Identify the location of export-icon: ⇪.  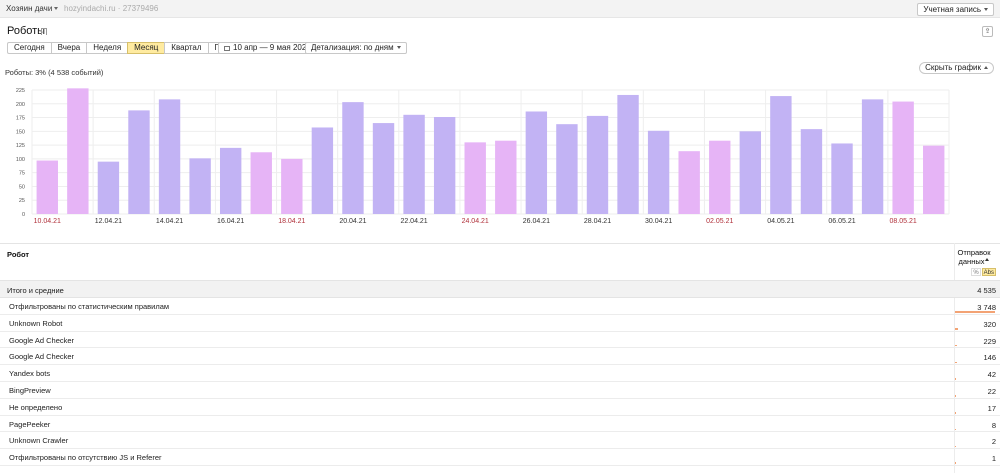
(987, 31).